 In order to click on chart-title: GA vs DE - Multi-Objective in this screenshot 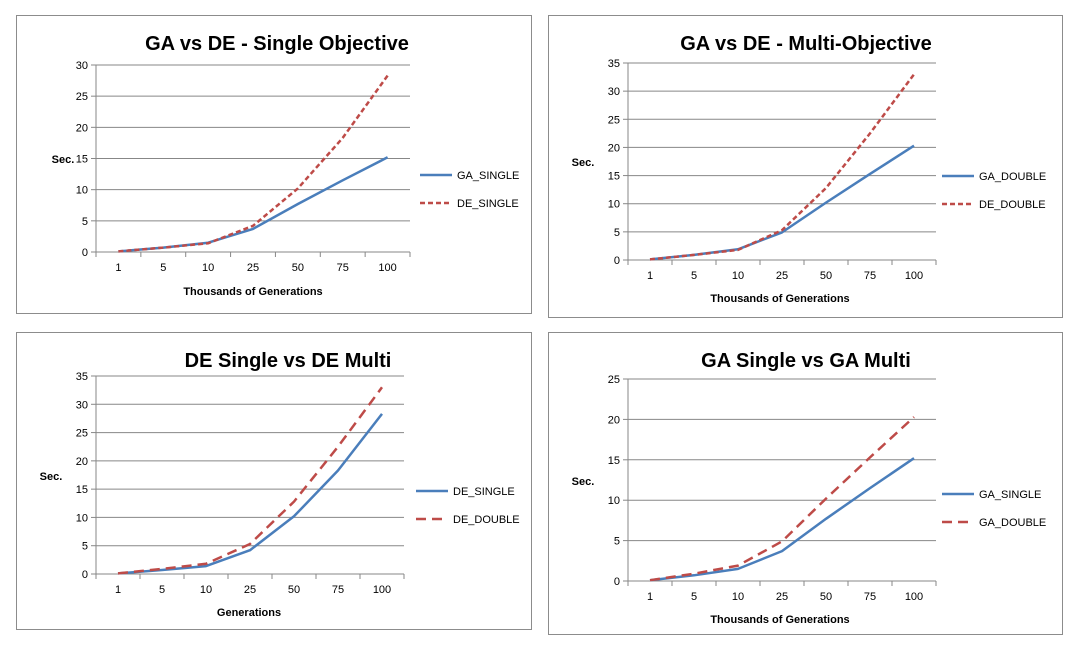, I will do `click(806, 44)`.